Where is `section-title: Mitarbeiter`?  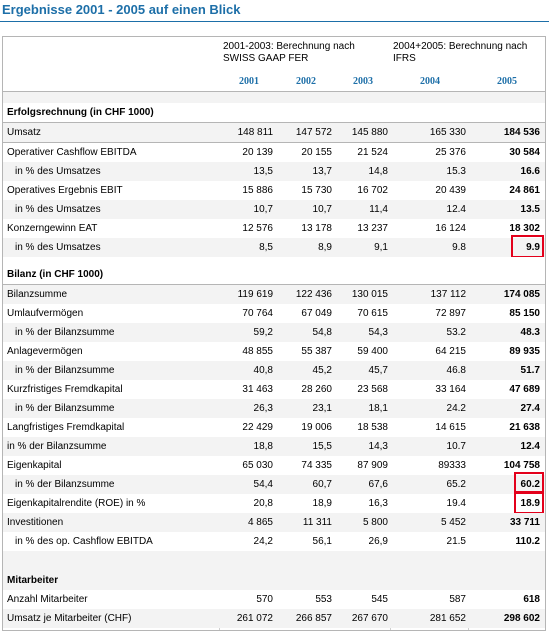 section-title: Mitarbeiter is located at coordinates (33, 580).